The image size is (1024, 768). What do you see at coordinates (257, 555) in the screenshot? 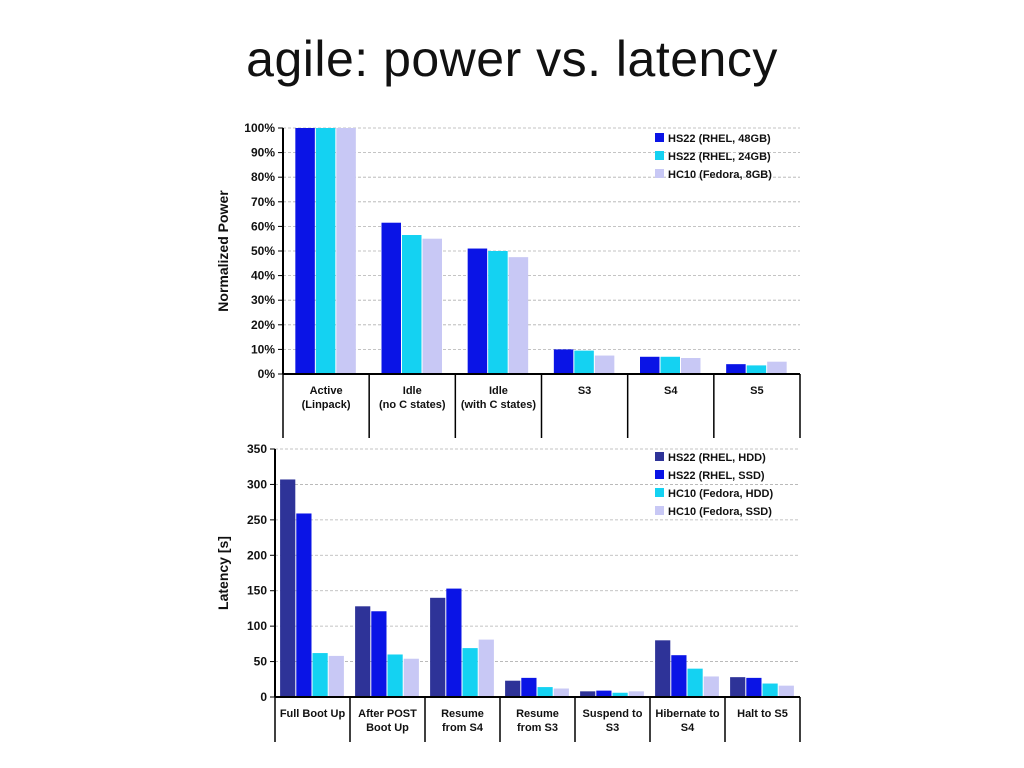
I see `y-tick-label: 200` at bounding box center [257, 555].